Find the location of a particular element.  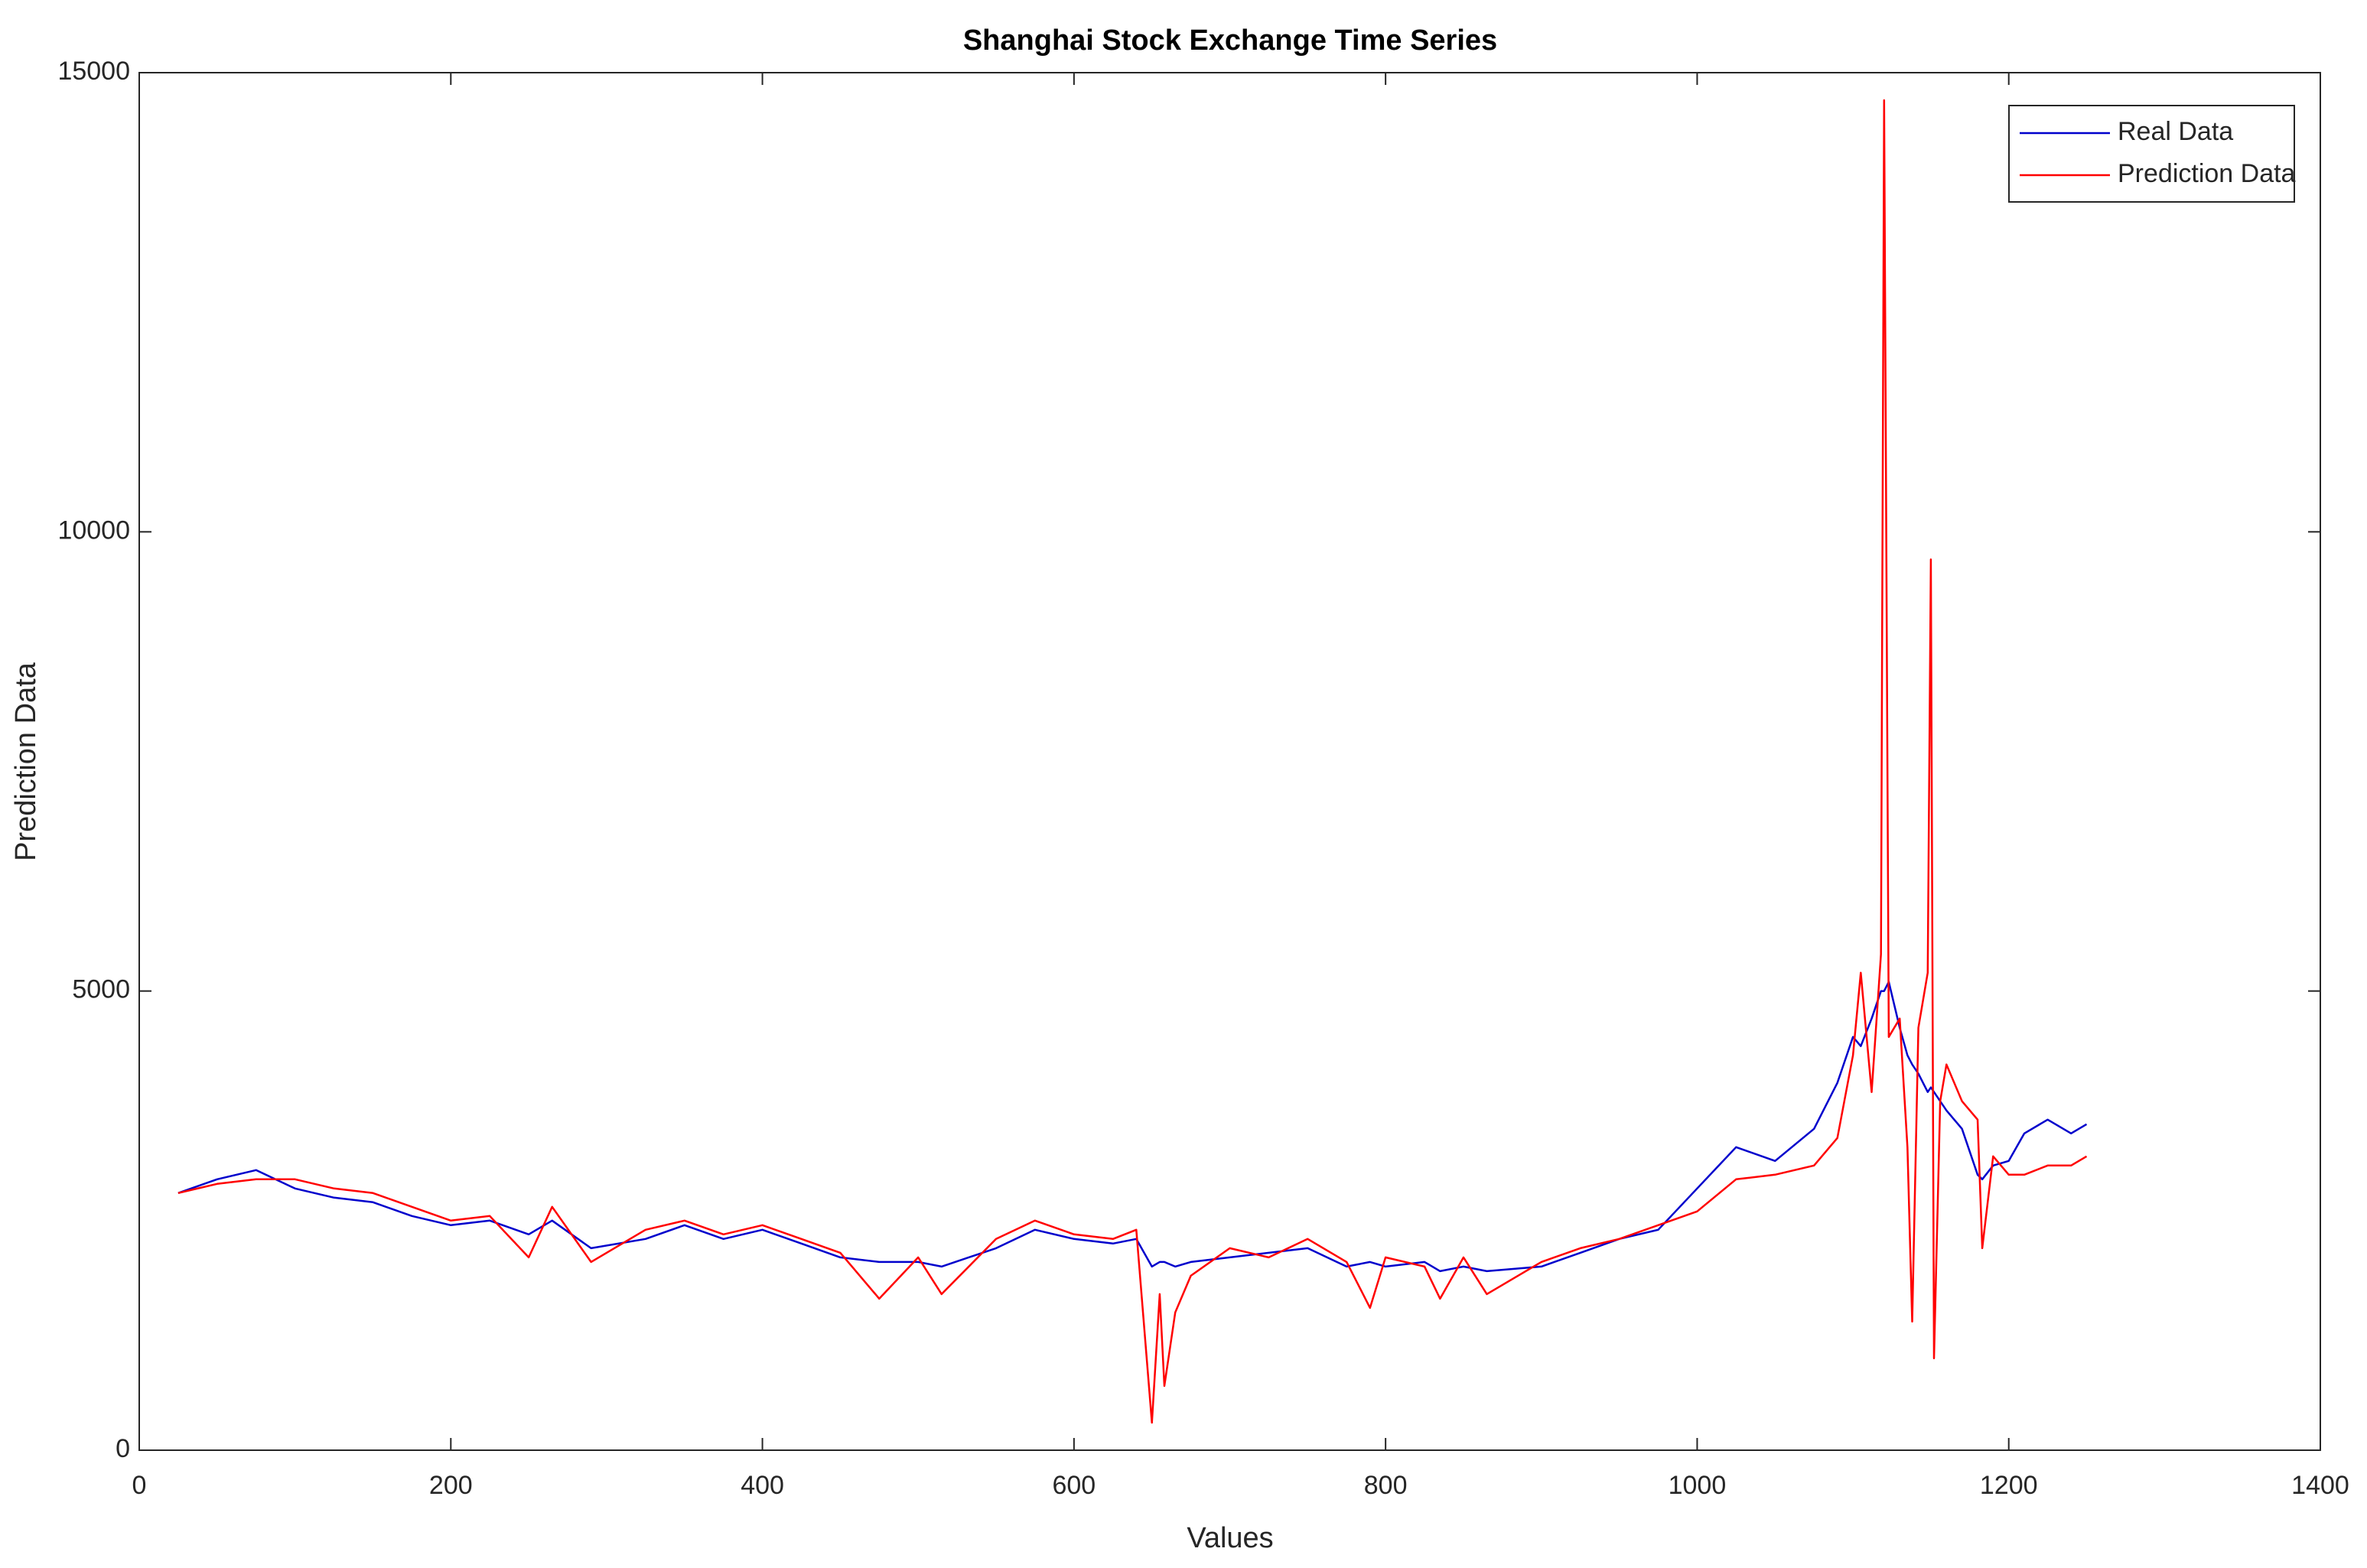

x-tick-label: 1000 is located at coordinates (1698, 1485).